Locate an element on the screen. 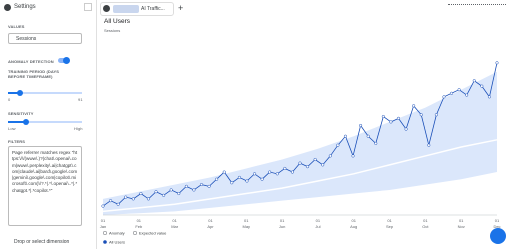 The width and height of the screenshot is (512, 249). anomaly-toggle is located at coordinates (64, 60).